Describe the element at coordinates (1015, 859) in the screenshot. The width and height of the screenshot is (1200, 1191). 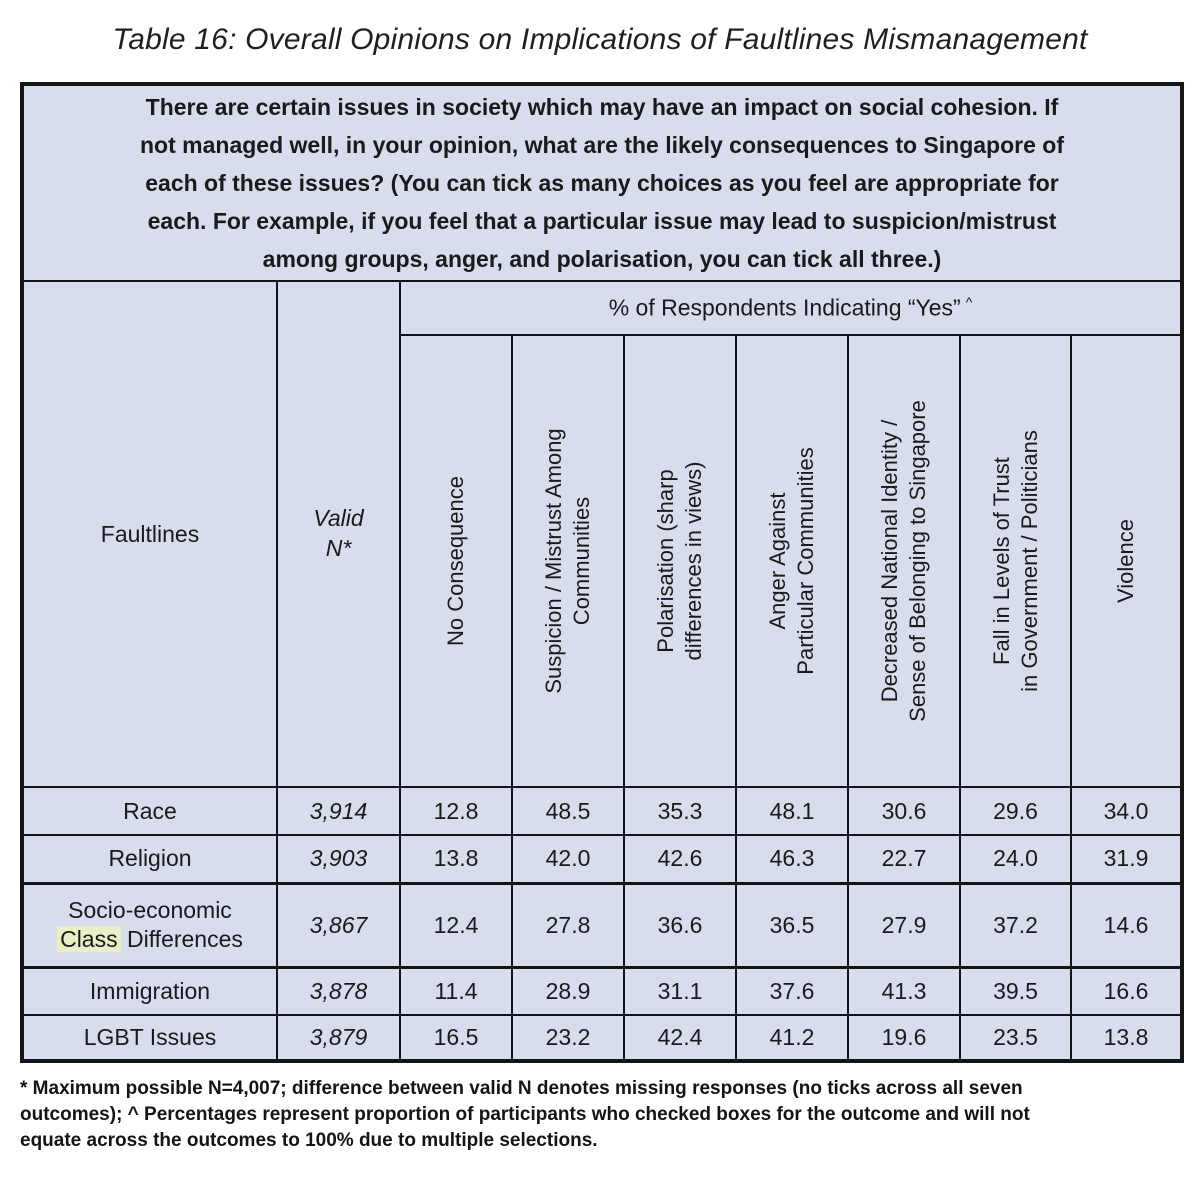
I see `value-cell: 24.0` at that location.